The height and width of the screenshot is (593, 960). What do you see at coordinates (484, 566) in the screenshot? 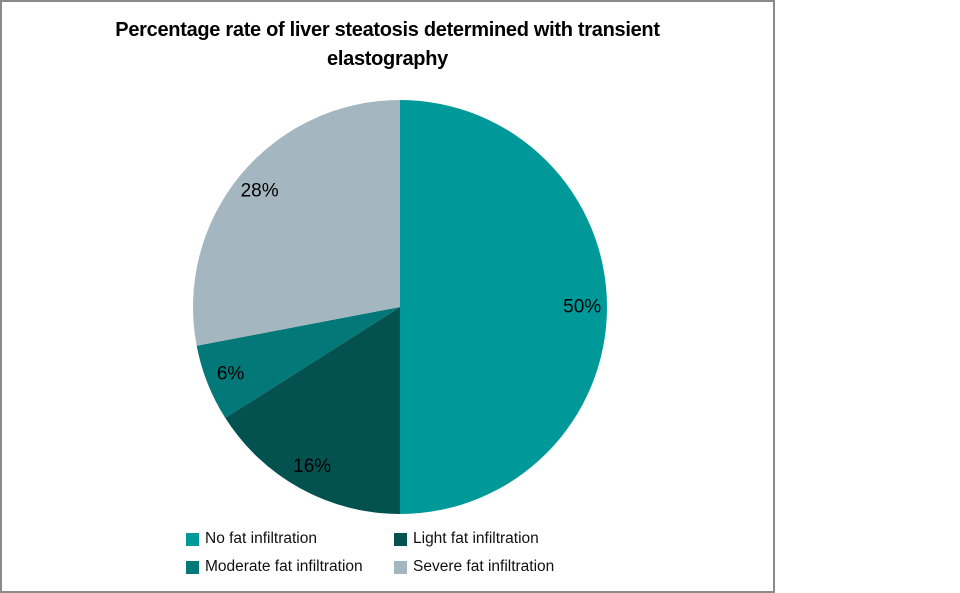
I see `legend-label: Severe fat infiltration` at bounding box center [484, 566].